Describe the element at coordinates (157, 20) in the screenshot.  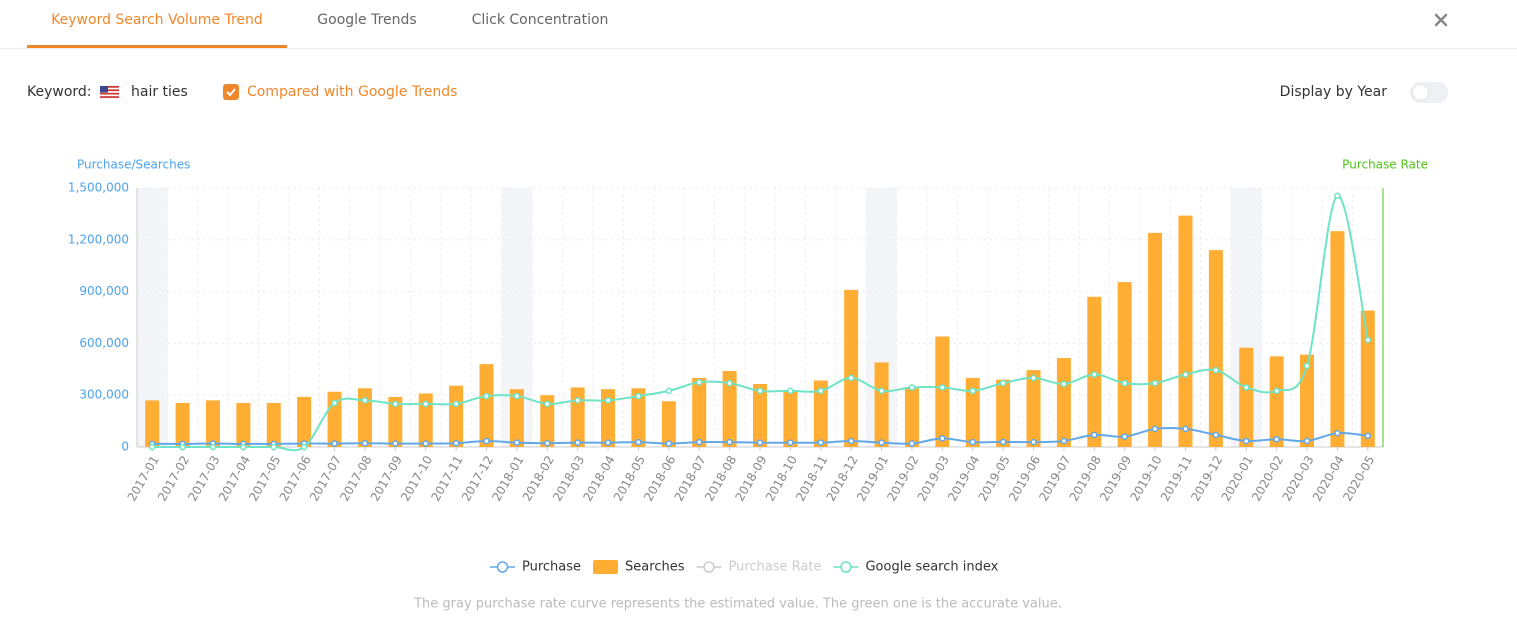
I see `tab: Keyword Search Volume Trend` at that location.